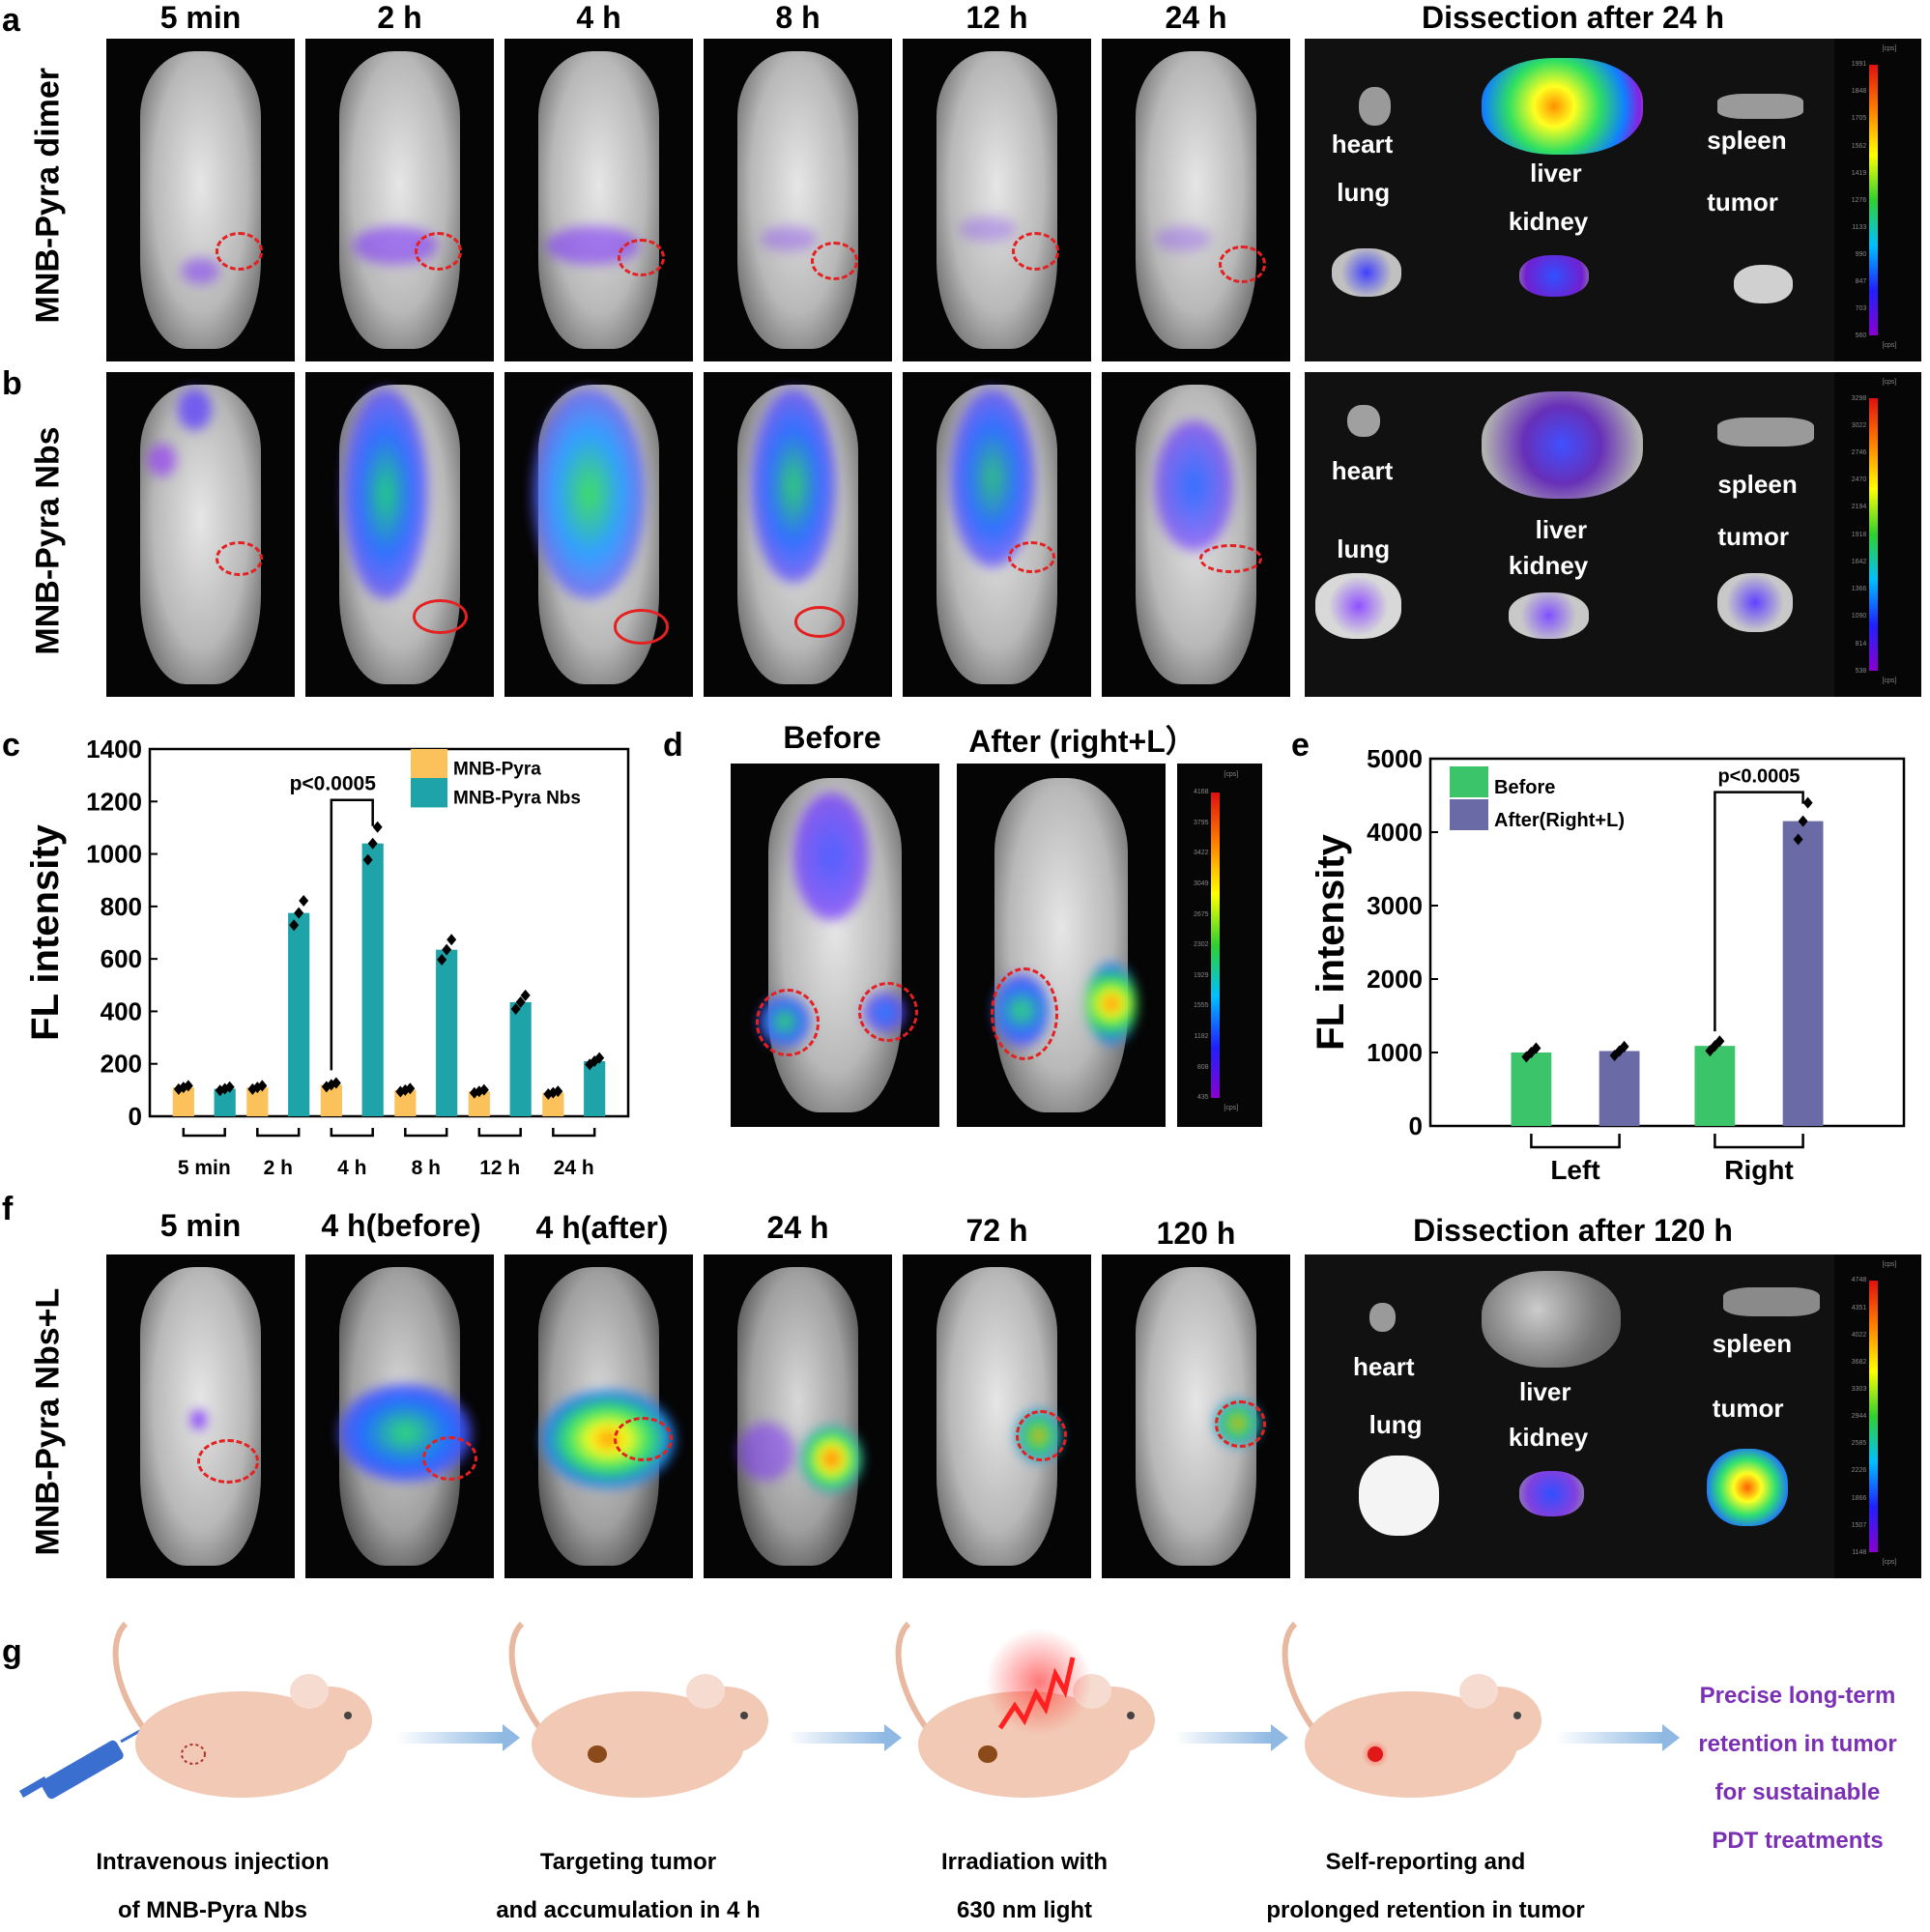  Describe the element at coordinates (1562, 445) in the screenshot. I see `organ-liver` at that location.